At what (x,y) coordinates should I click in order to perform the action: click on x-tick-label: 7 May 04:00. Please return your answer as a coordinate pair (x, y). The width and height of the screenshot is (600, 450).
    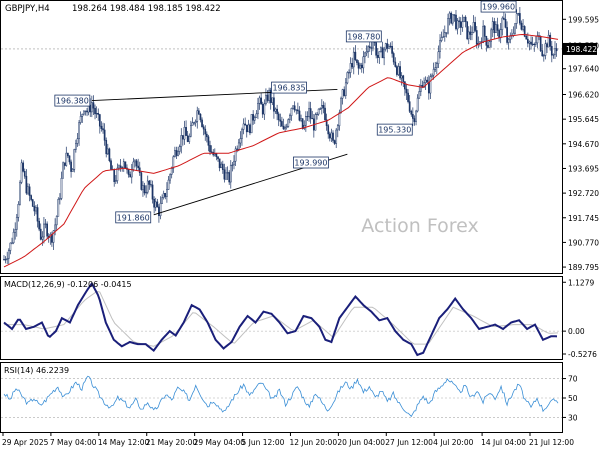
    Looking at the image, I should click on (73, 442).